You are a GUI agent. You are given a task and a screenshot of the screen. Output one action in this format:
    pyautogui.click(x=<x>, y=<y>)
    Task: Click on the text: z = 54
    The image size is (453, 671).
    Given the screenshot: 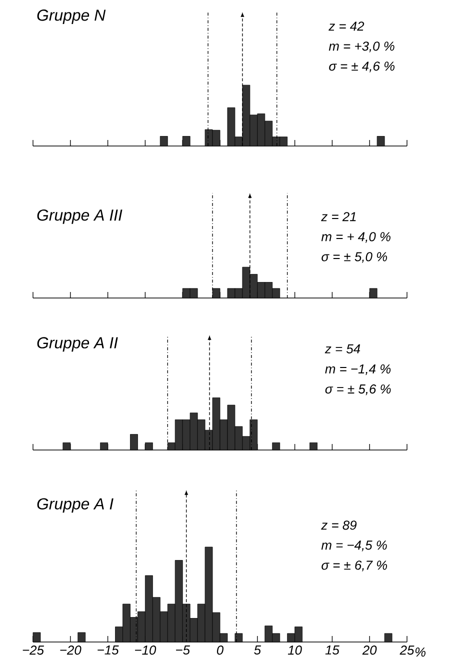 What is the action you would take?
    pyautogui.click(x=342, y=349)
    